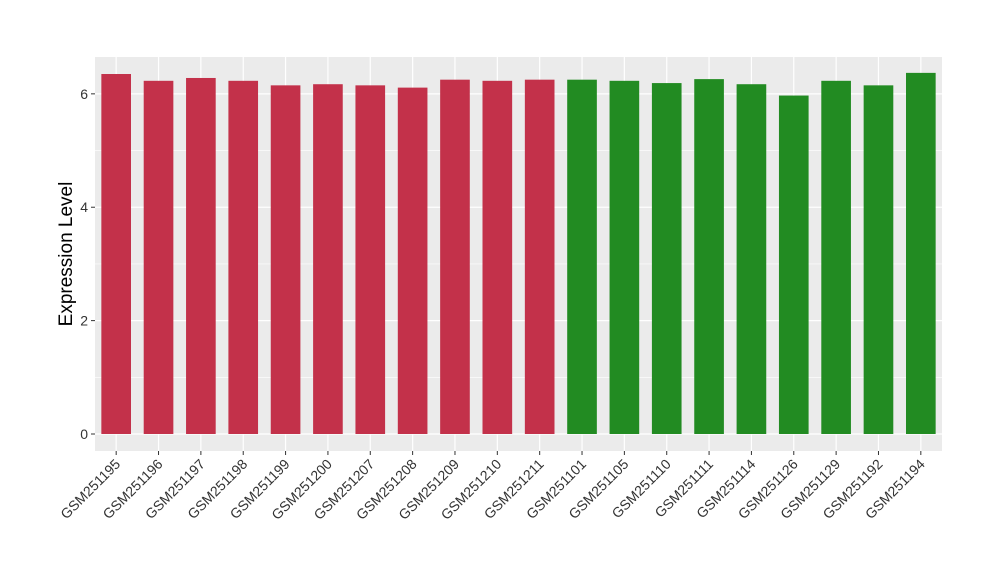 This screenshot has width=1000, height=580. I want to click on bar-GSM251194, so click(921, 253).